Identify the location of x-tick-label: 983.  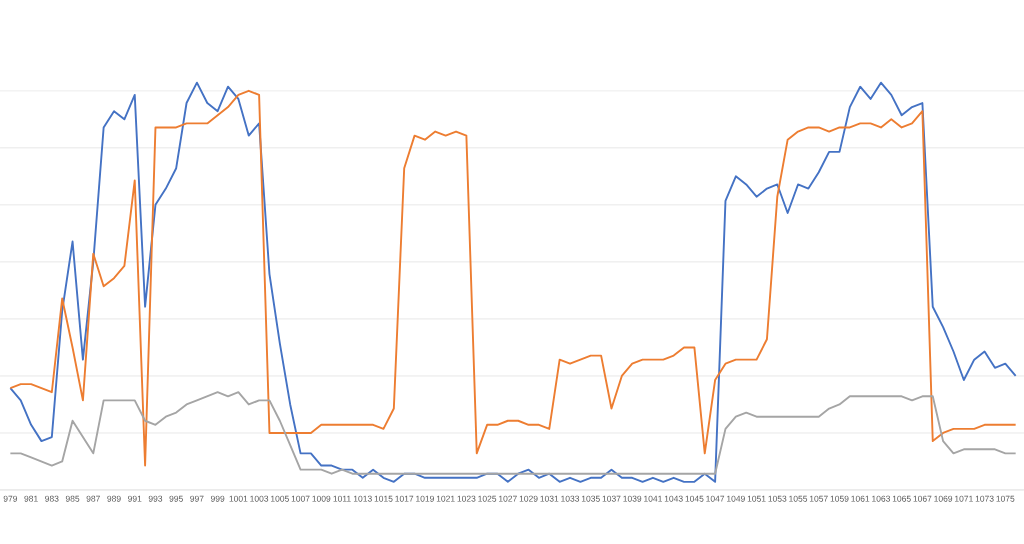
(52, 498).